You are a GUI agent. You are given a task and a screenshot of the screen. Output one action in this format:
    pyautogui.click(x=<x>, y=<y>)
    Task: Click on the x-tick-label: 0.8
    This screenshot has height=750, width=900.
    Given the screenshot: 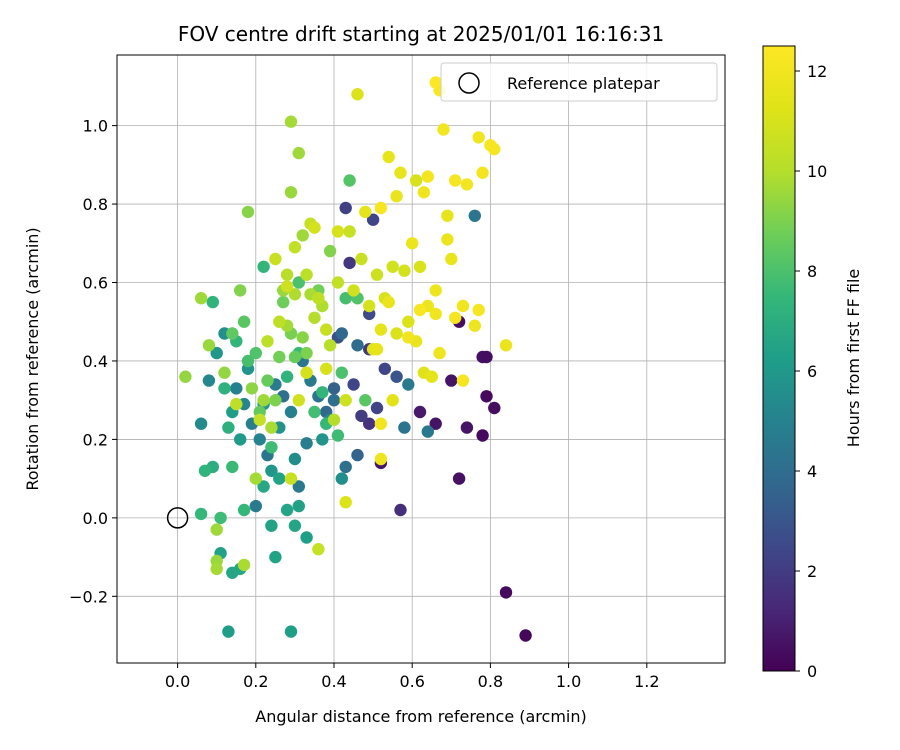 What is the action you would take?
    pyautogui.click(x=490, y=681)
    